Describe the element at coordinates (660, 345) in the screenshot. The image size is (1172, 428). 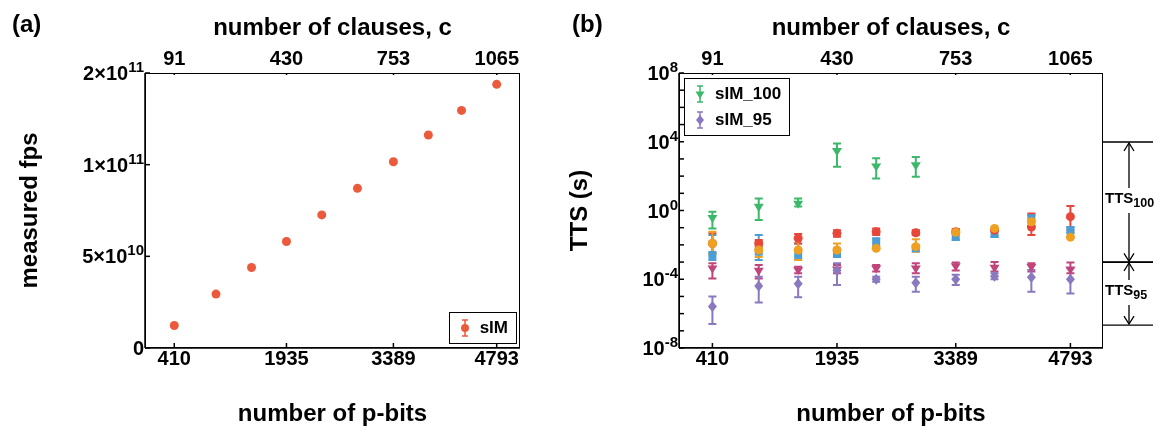
I see `y-tick-label: 10$^{-8}$` at that location.